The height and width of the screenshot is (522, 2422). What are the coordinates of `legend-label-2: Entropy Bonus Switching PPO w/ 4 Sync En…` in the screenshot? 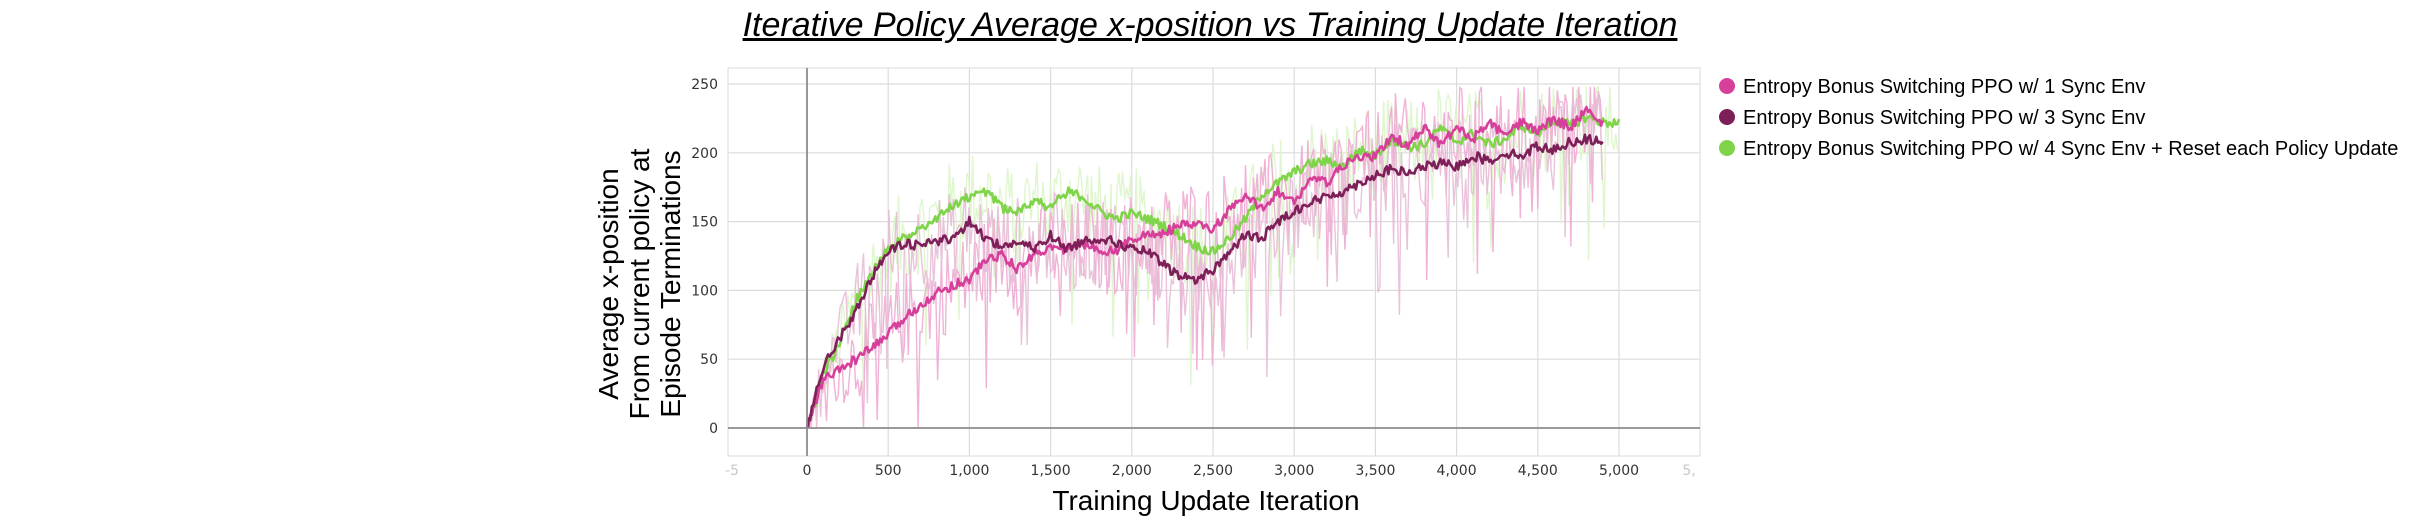 It's located at (2070, 149).